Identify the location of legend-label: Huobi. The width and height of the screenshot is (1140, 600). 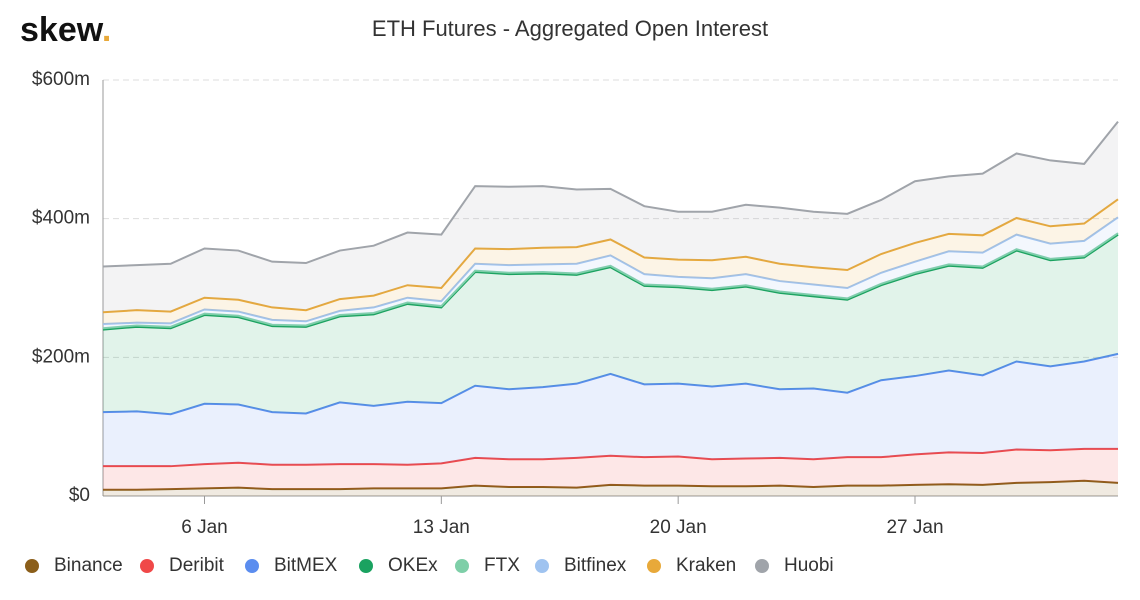
(809, 565).